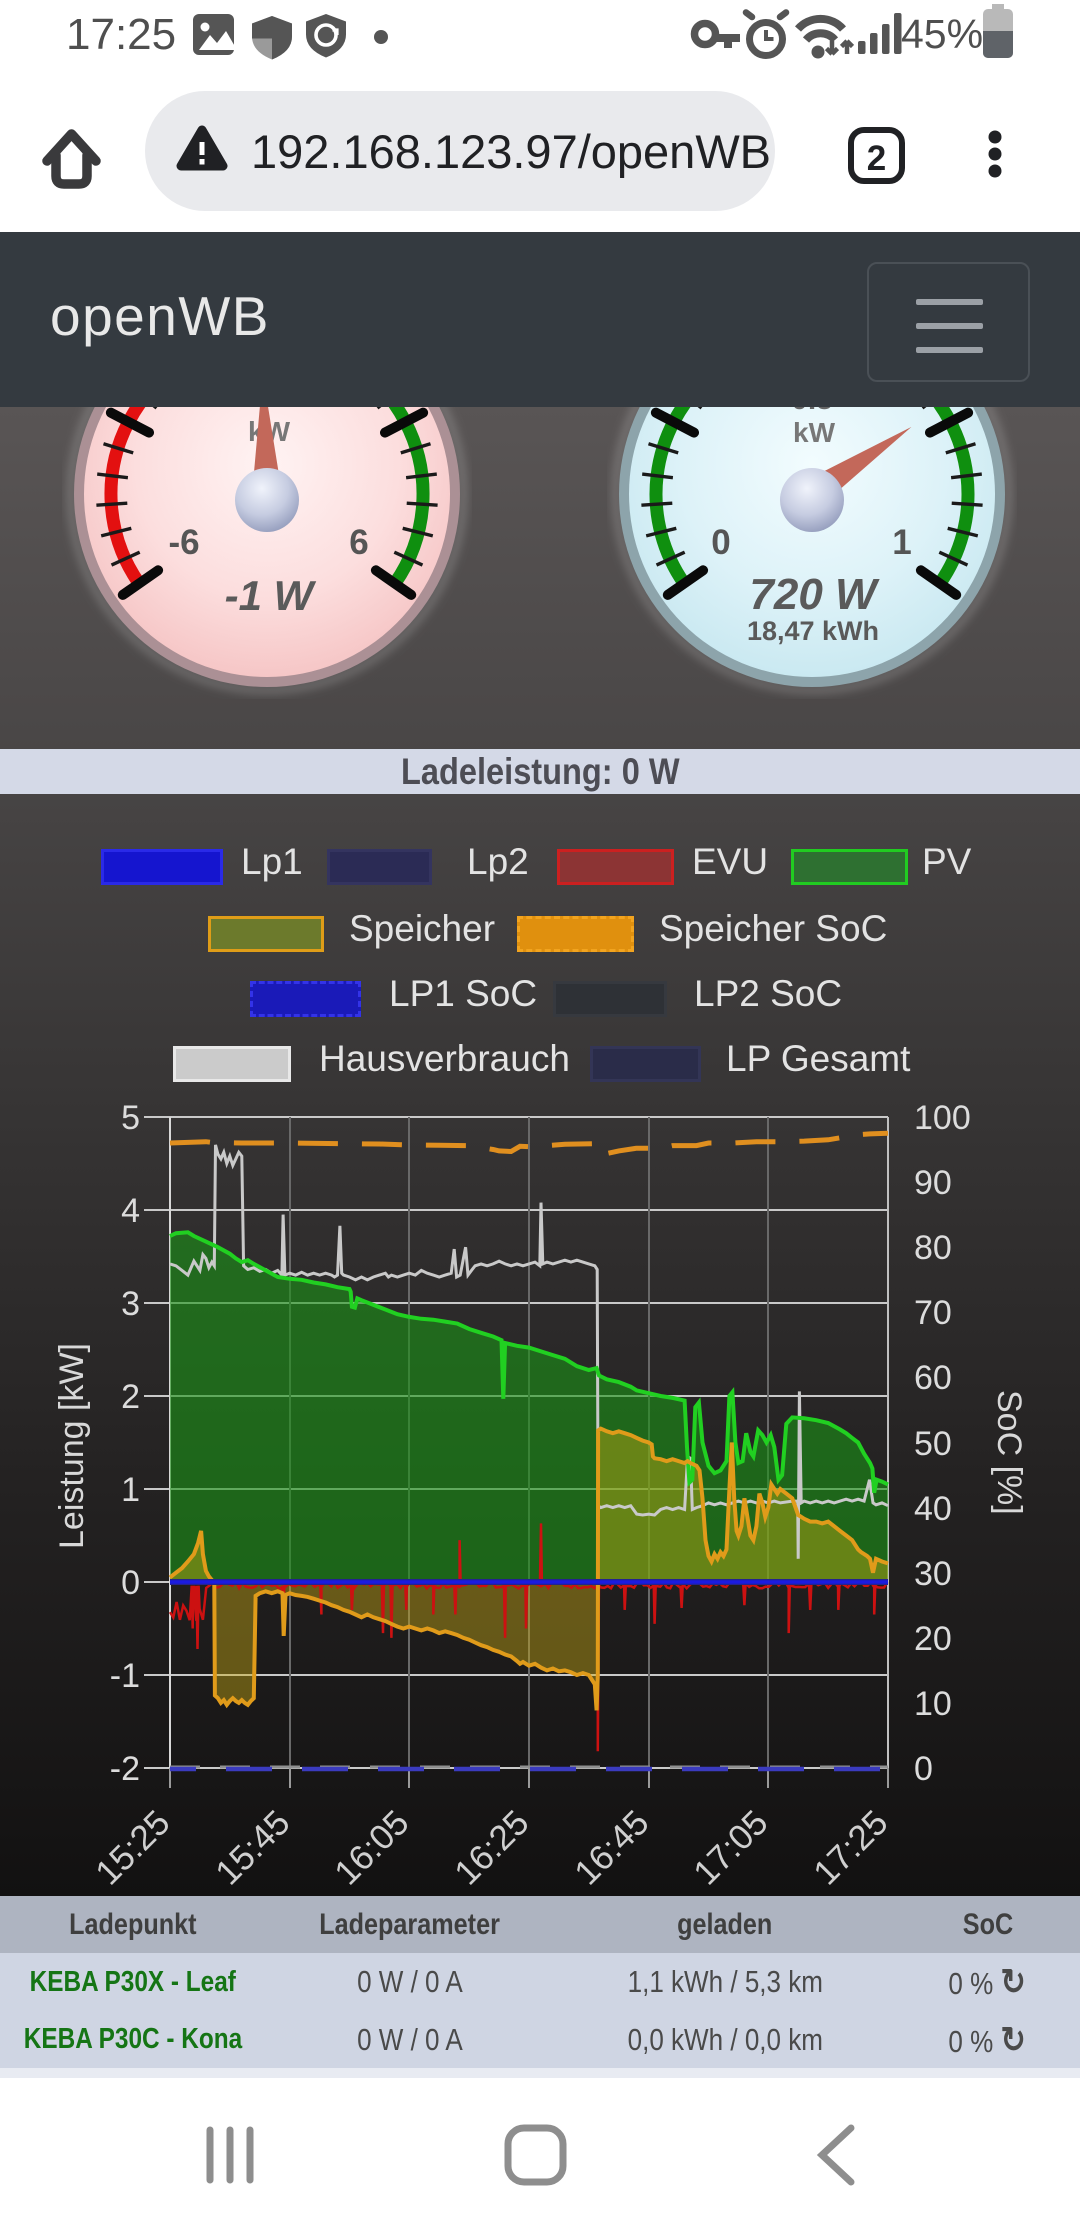  I want to click on svg-text: 20, so click(933, 1639).